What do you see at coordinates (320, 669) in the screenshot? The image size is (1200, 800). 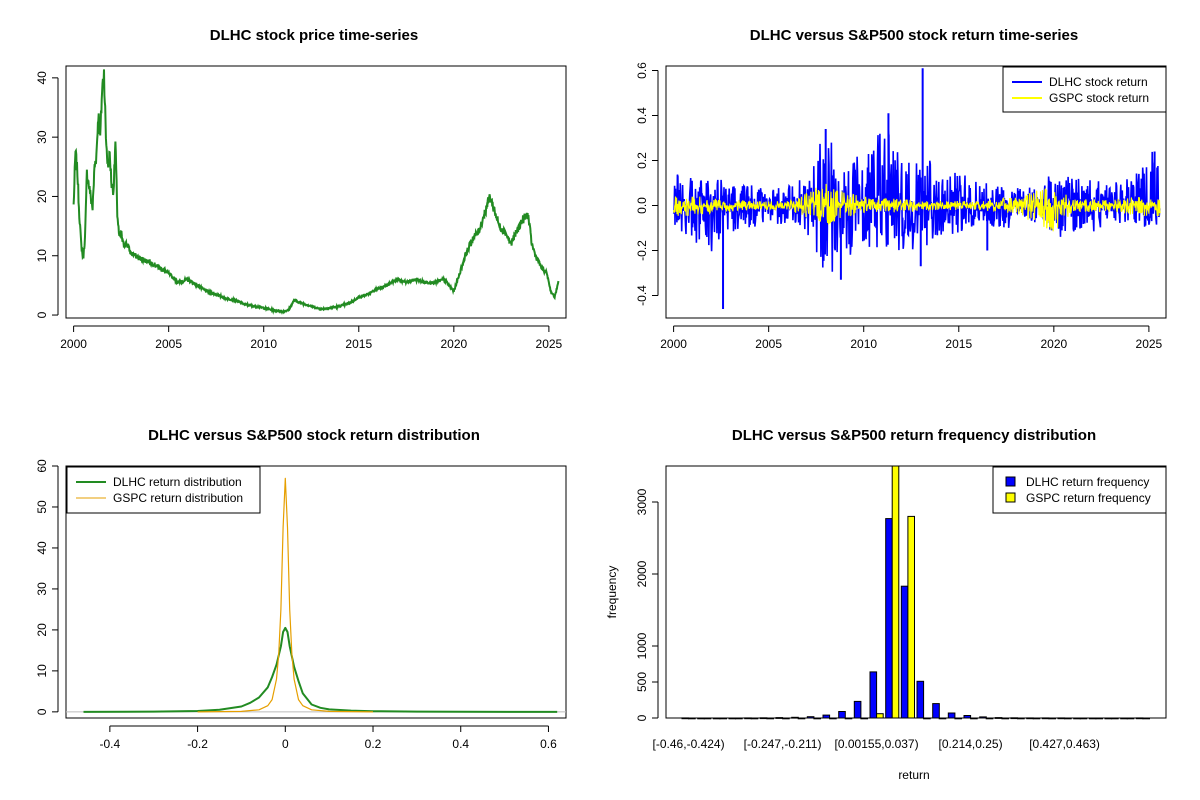 I see `density-line-dlhc` at bounding box center [320, 669].